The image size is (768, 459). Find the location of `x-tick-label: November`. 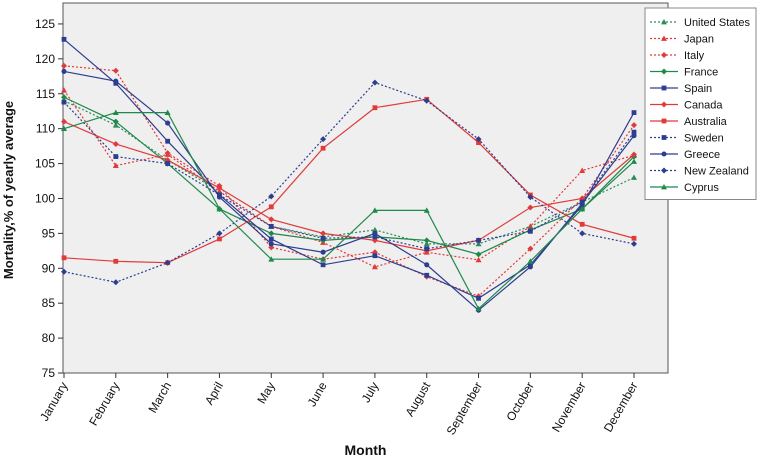

x-tick-label: November is located at coordinates (569, 407).